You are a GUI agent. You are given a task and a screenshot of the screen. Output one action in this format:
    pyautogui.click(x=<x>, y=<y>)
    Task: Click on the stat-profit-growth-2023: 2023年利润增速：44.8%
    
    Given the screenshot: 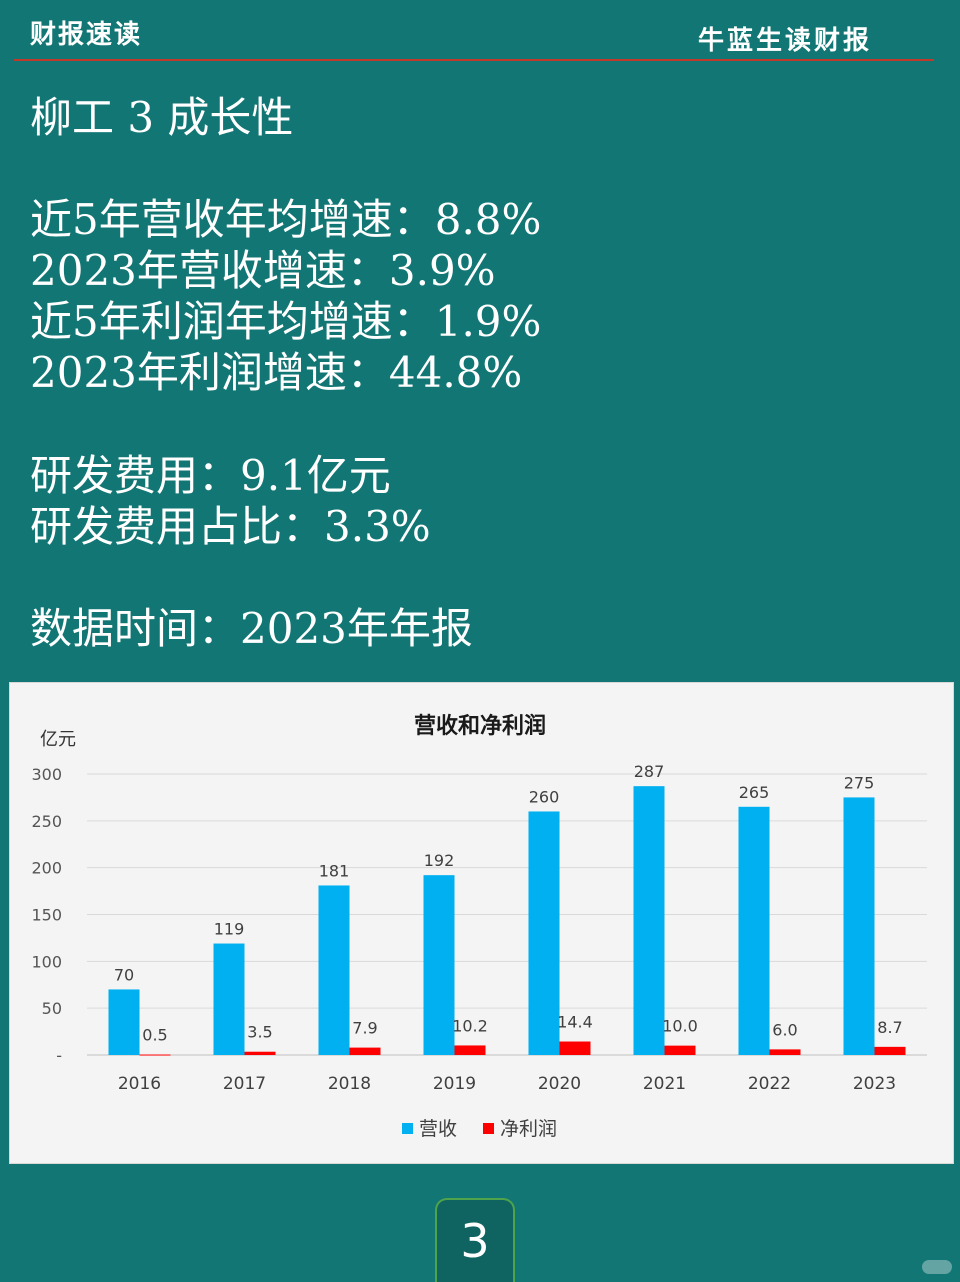 What is the action you would take?
    pyautogui.click(x=276, y=372)
    